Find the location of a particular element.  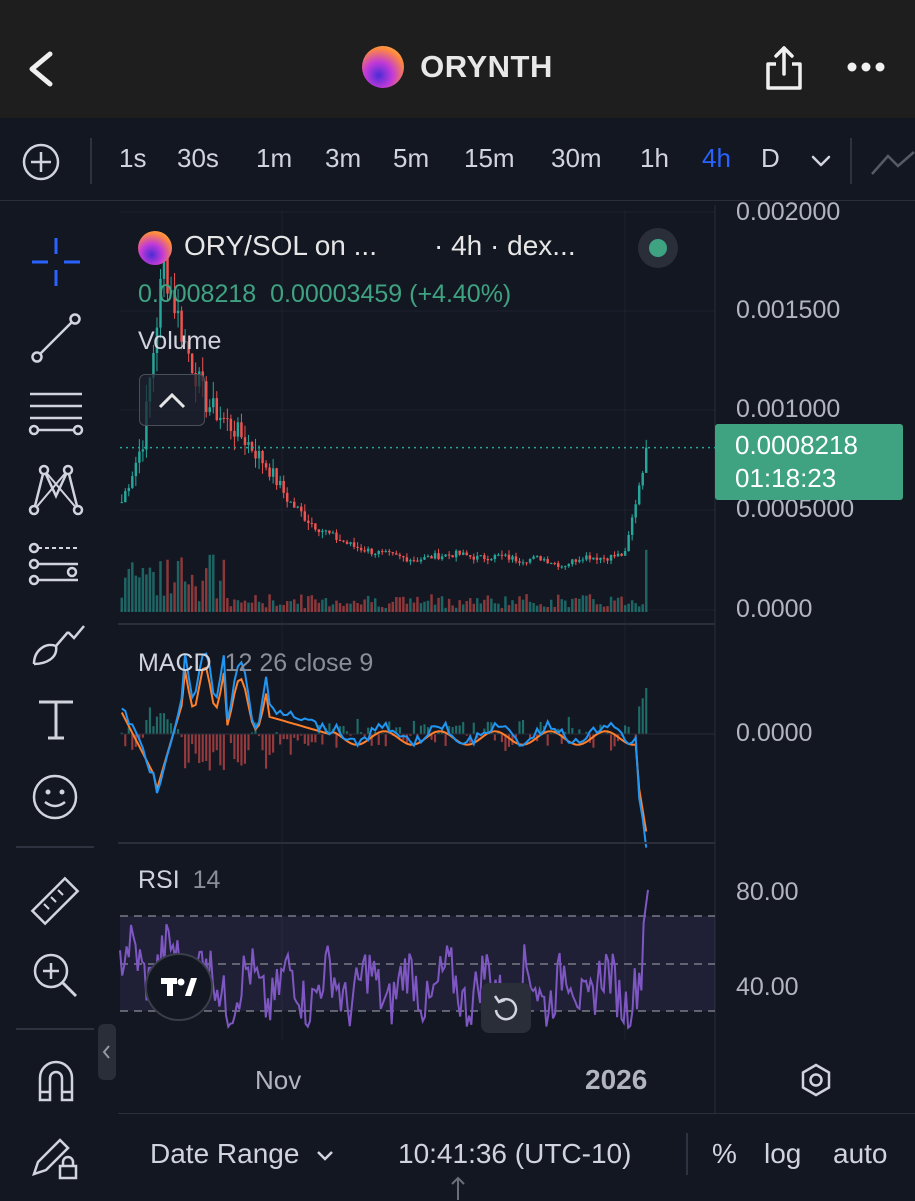

timezone-clock: 10:41:36 (UTC-10) is located at coordinates (514, 1154).